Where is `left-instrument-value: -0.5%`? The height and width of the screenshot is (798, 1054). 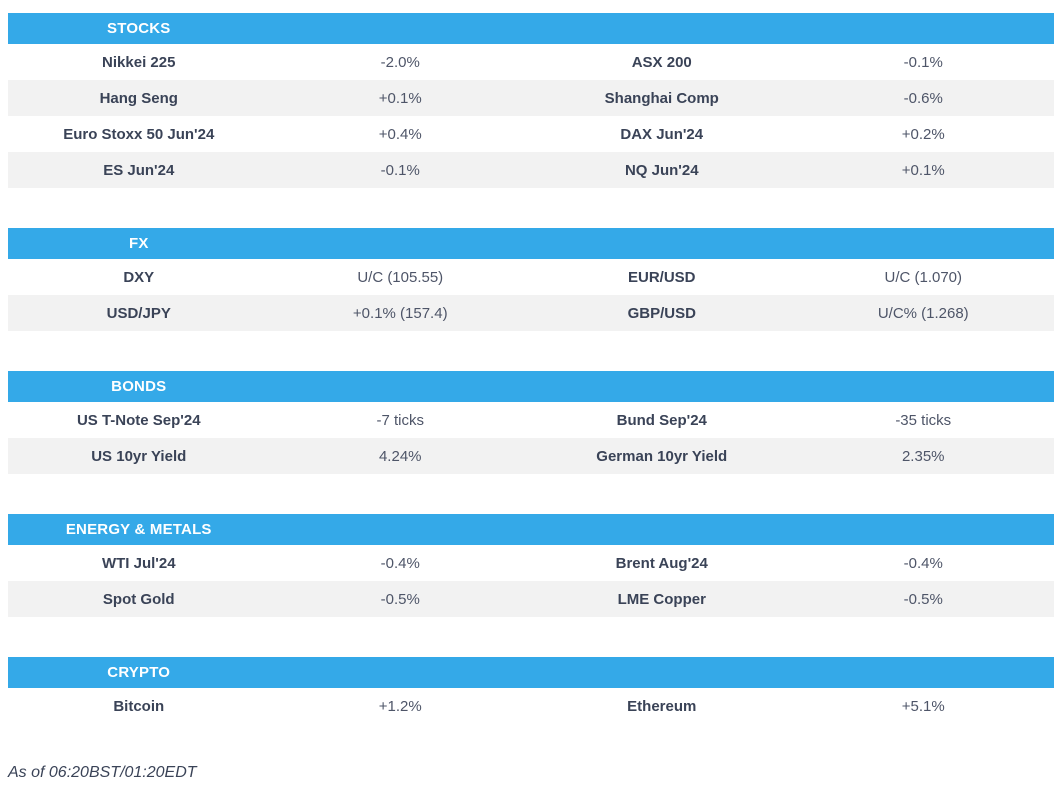 left-instrument-value: -0.5% is located at coordinates (400, 599).